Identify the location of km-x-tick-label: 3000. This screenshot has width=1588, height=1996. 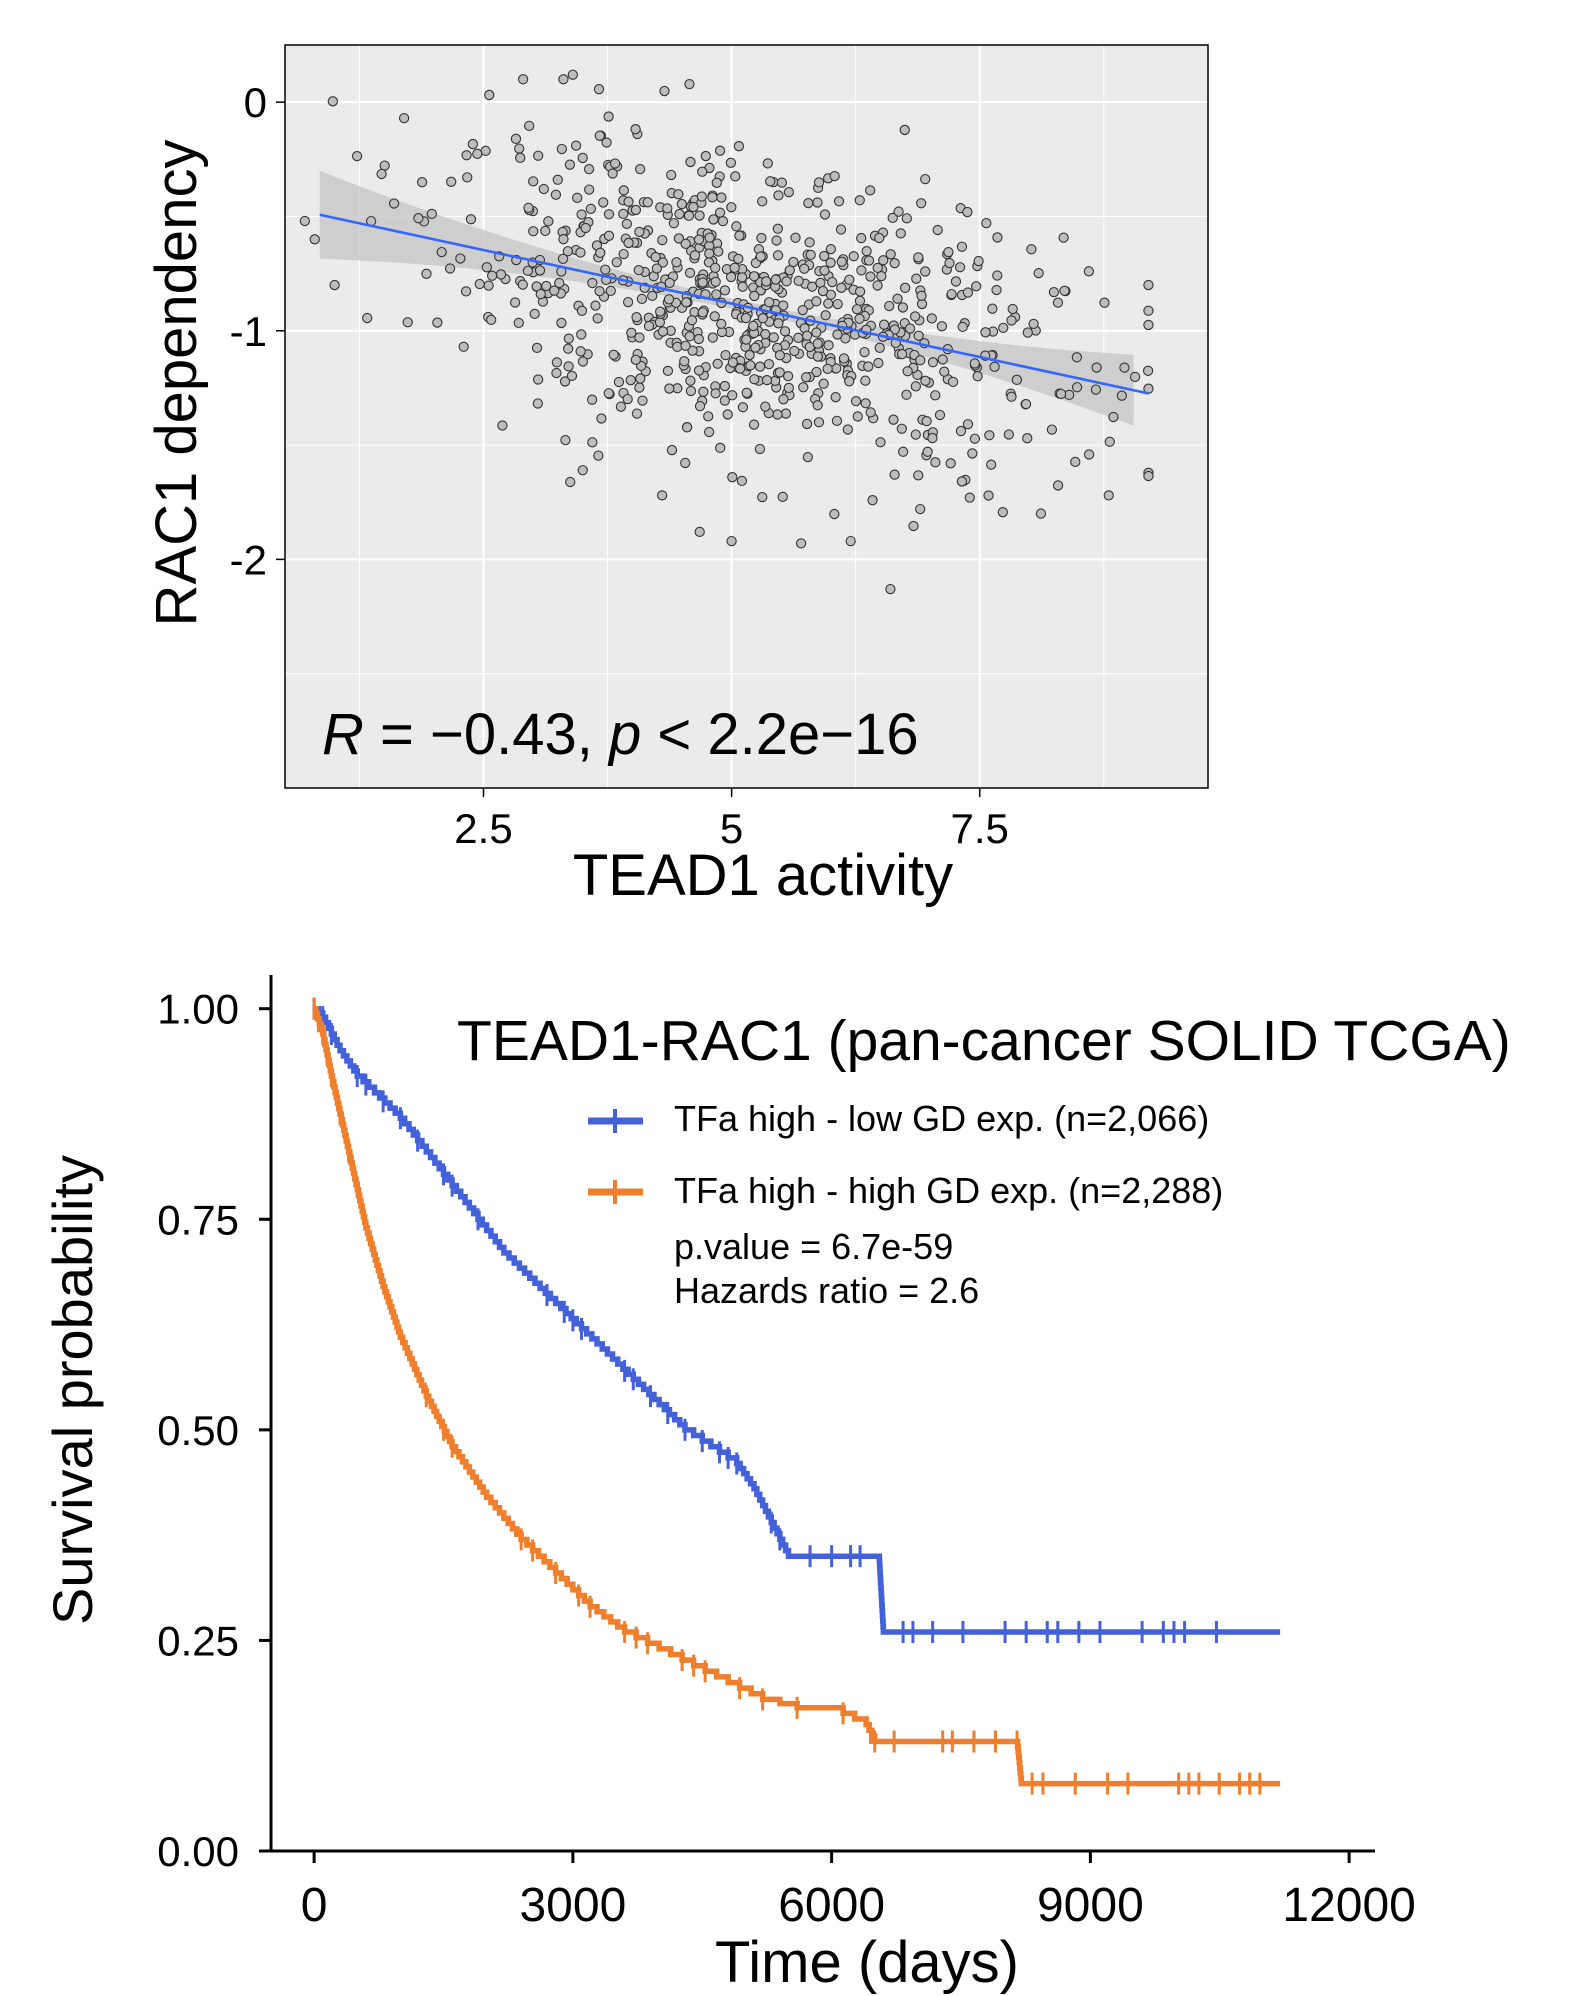
(572, 1905).